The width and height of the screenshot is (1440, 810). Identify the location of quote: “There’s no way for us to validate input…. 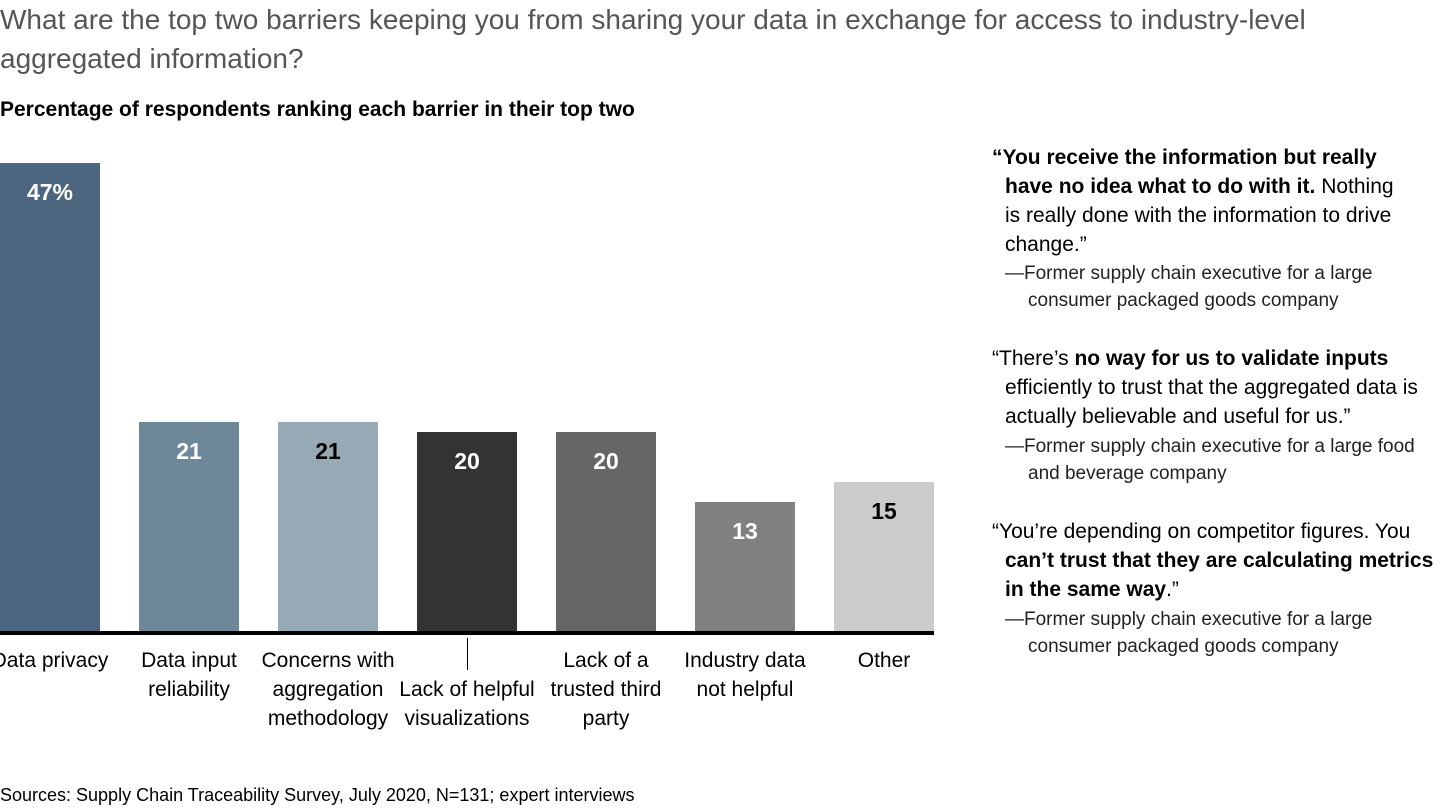
(1216, 387).